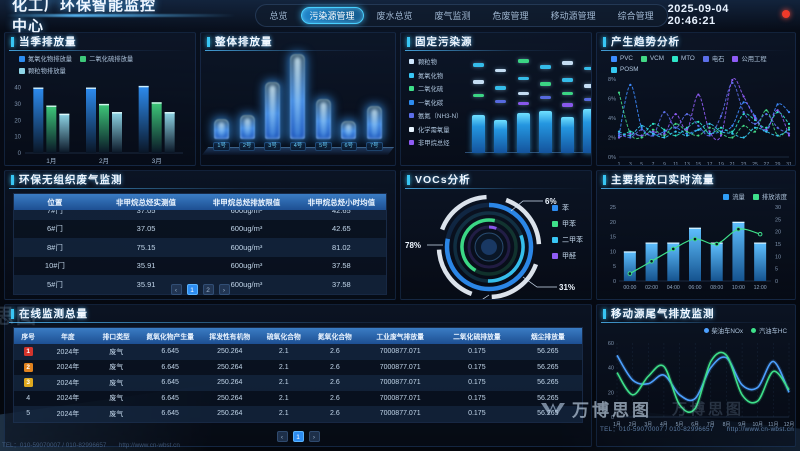  Describe the element at coordinates (760, 288) in the screenshot. I see `svg-text: 12:00` at that location.